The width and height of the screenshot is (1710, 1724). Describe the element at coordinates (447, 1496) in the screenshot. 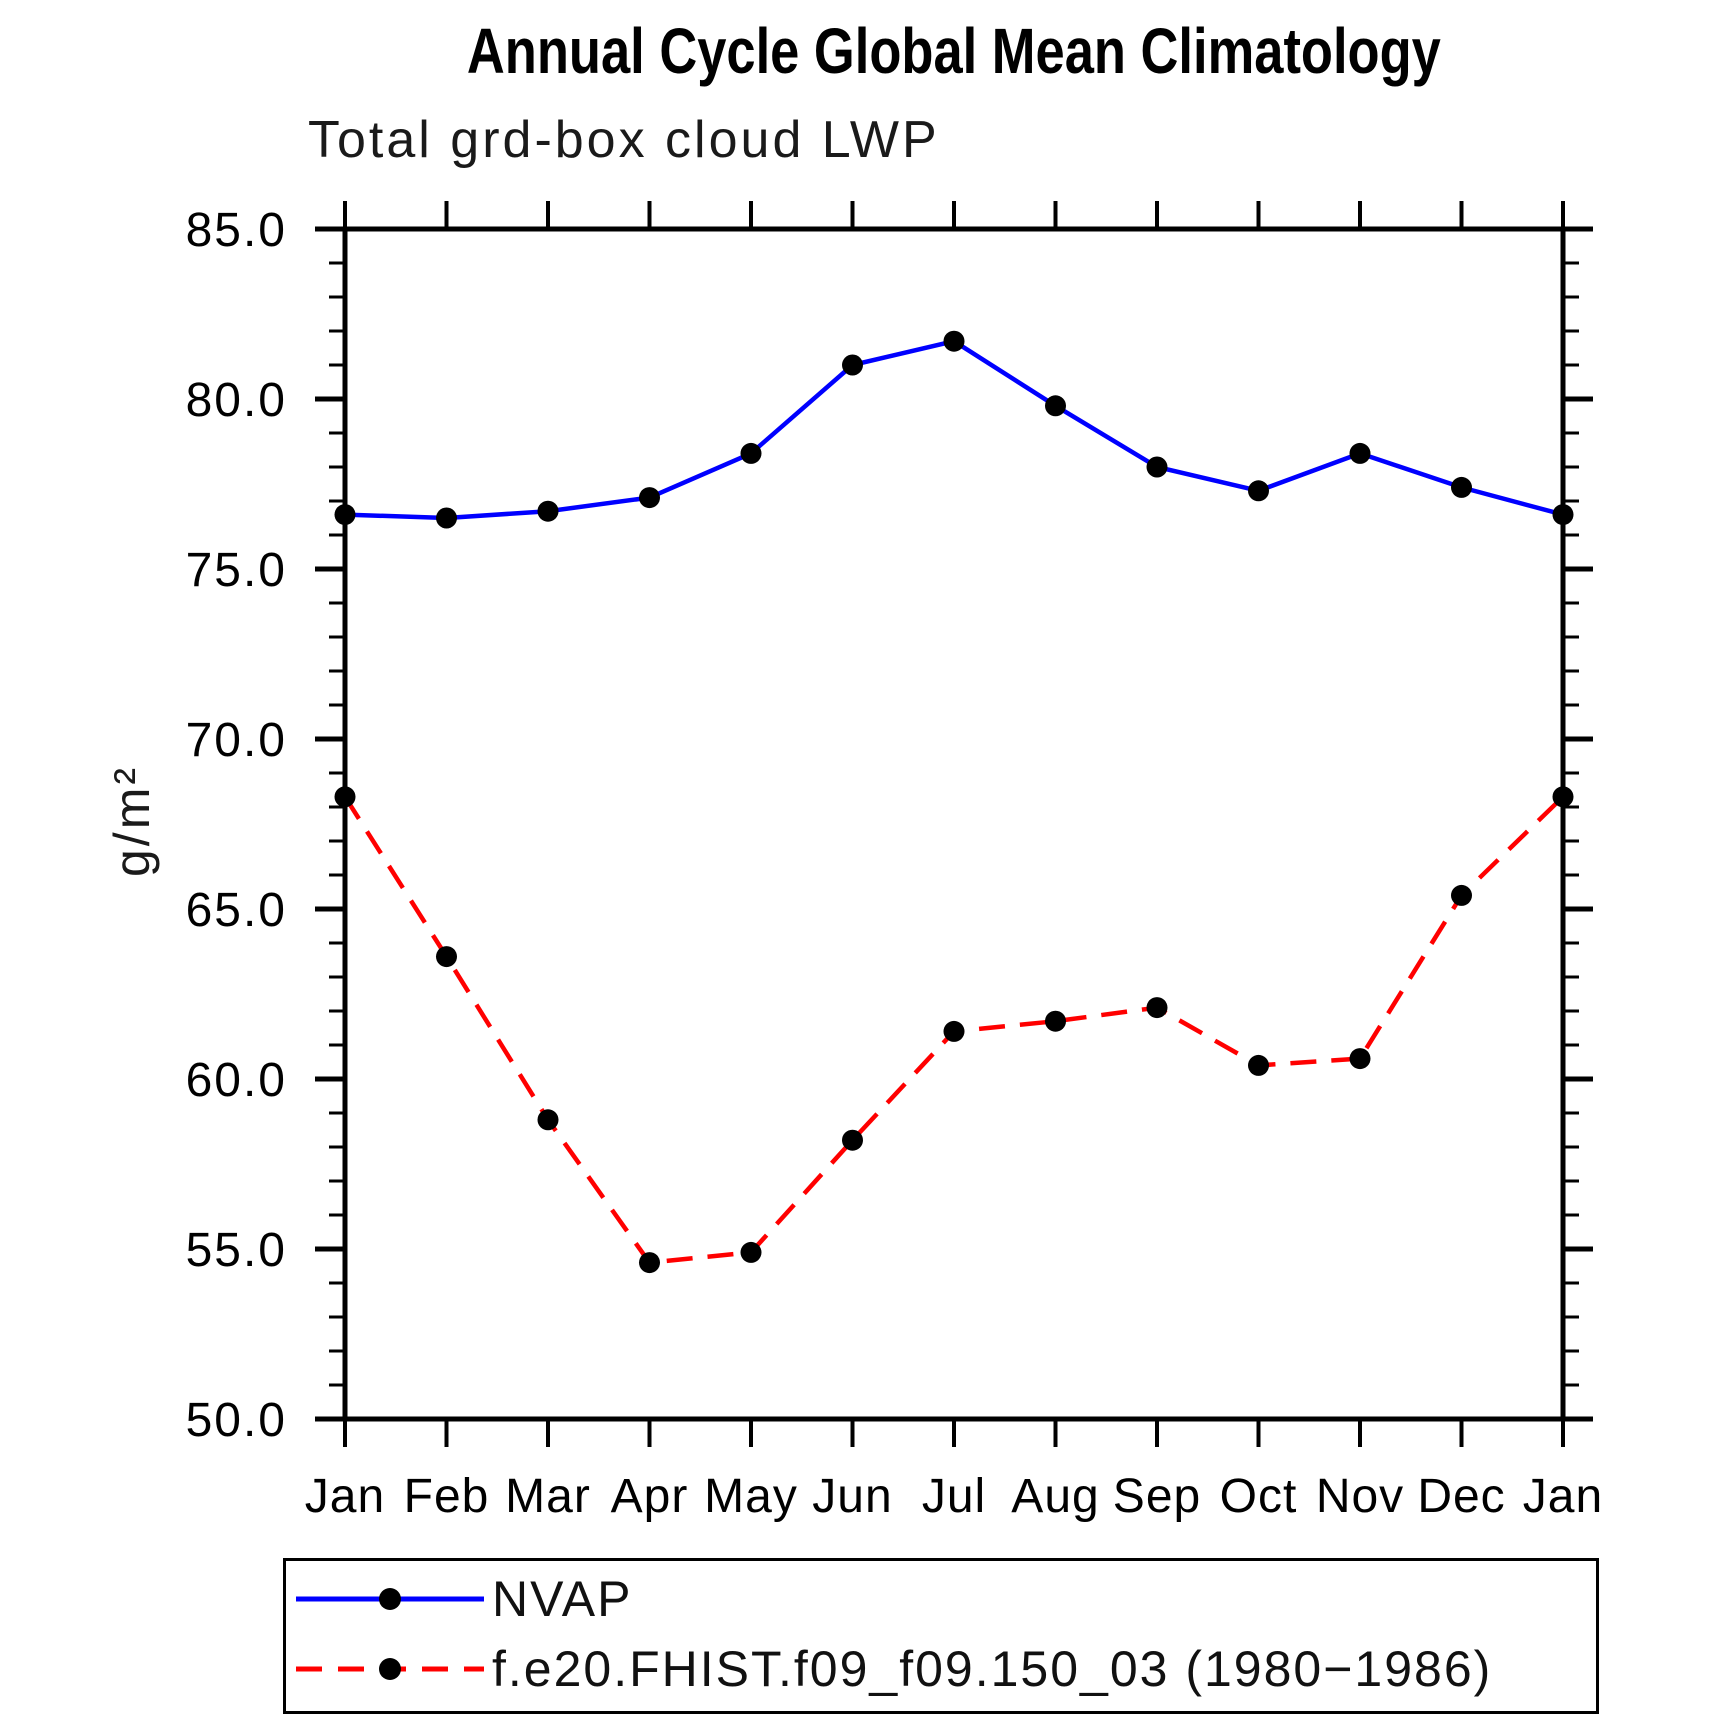

I see `x-tick-label: Feb` at that location.